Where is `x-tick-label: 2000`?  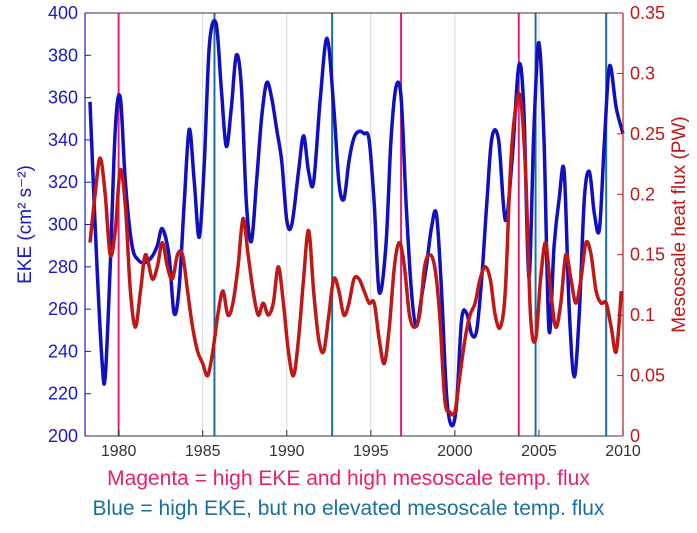
x-tick-label: 2000 is located at coordinates (455, 451).